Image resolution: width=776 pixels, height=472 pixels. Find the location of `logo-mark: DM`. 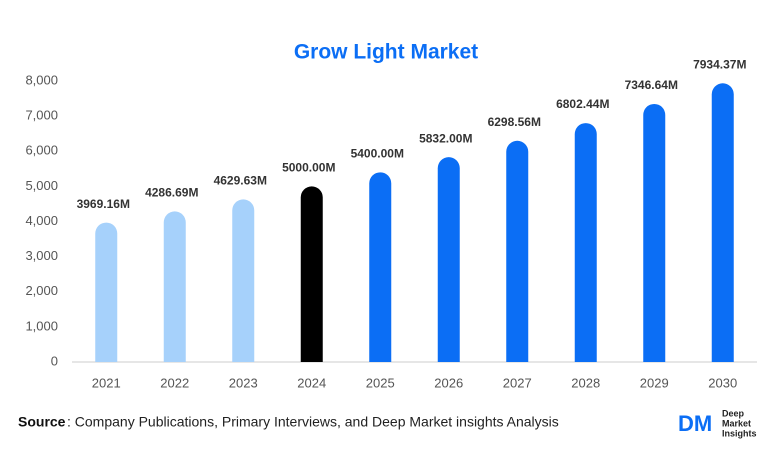

logo-mark: DM is located at coordinates (695, 423).